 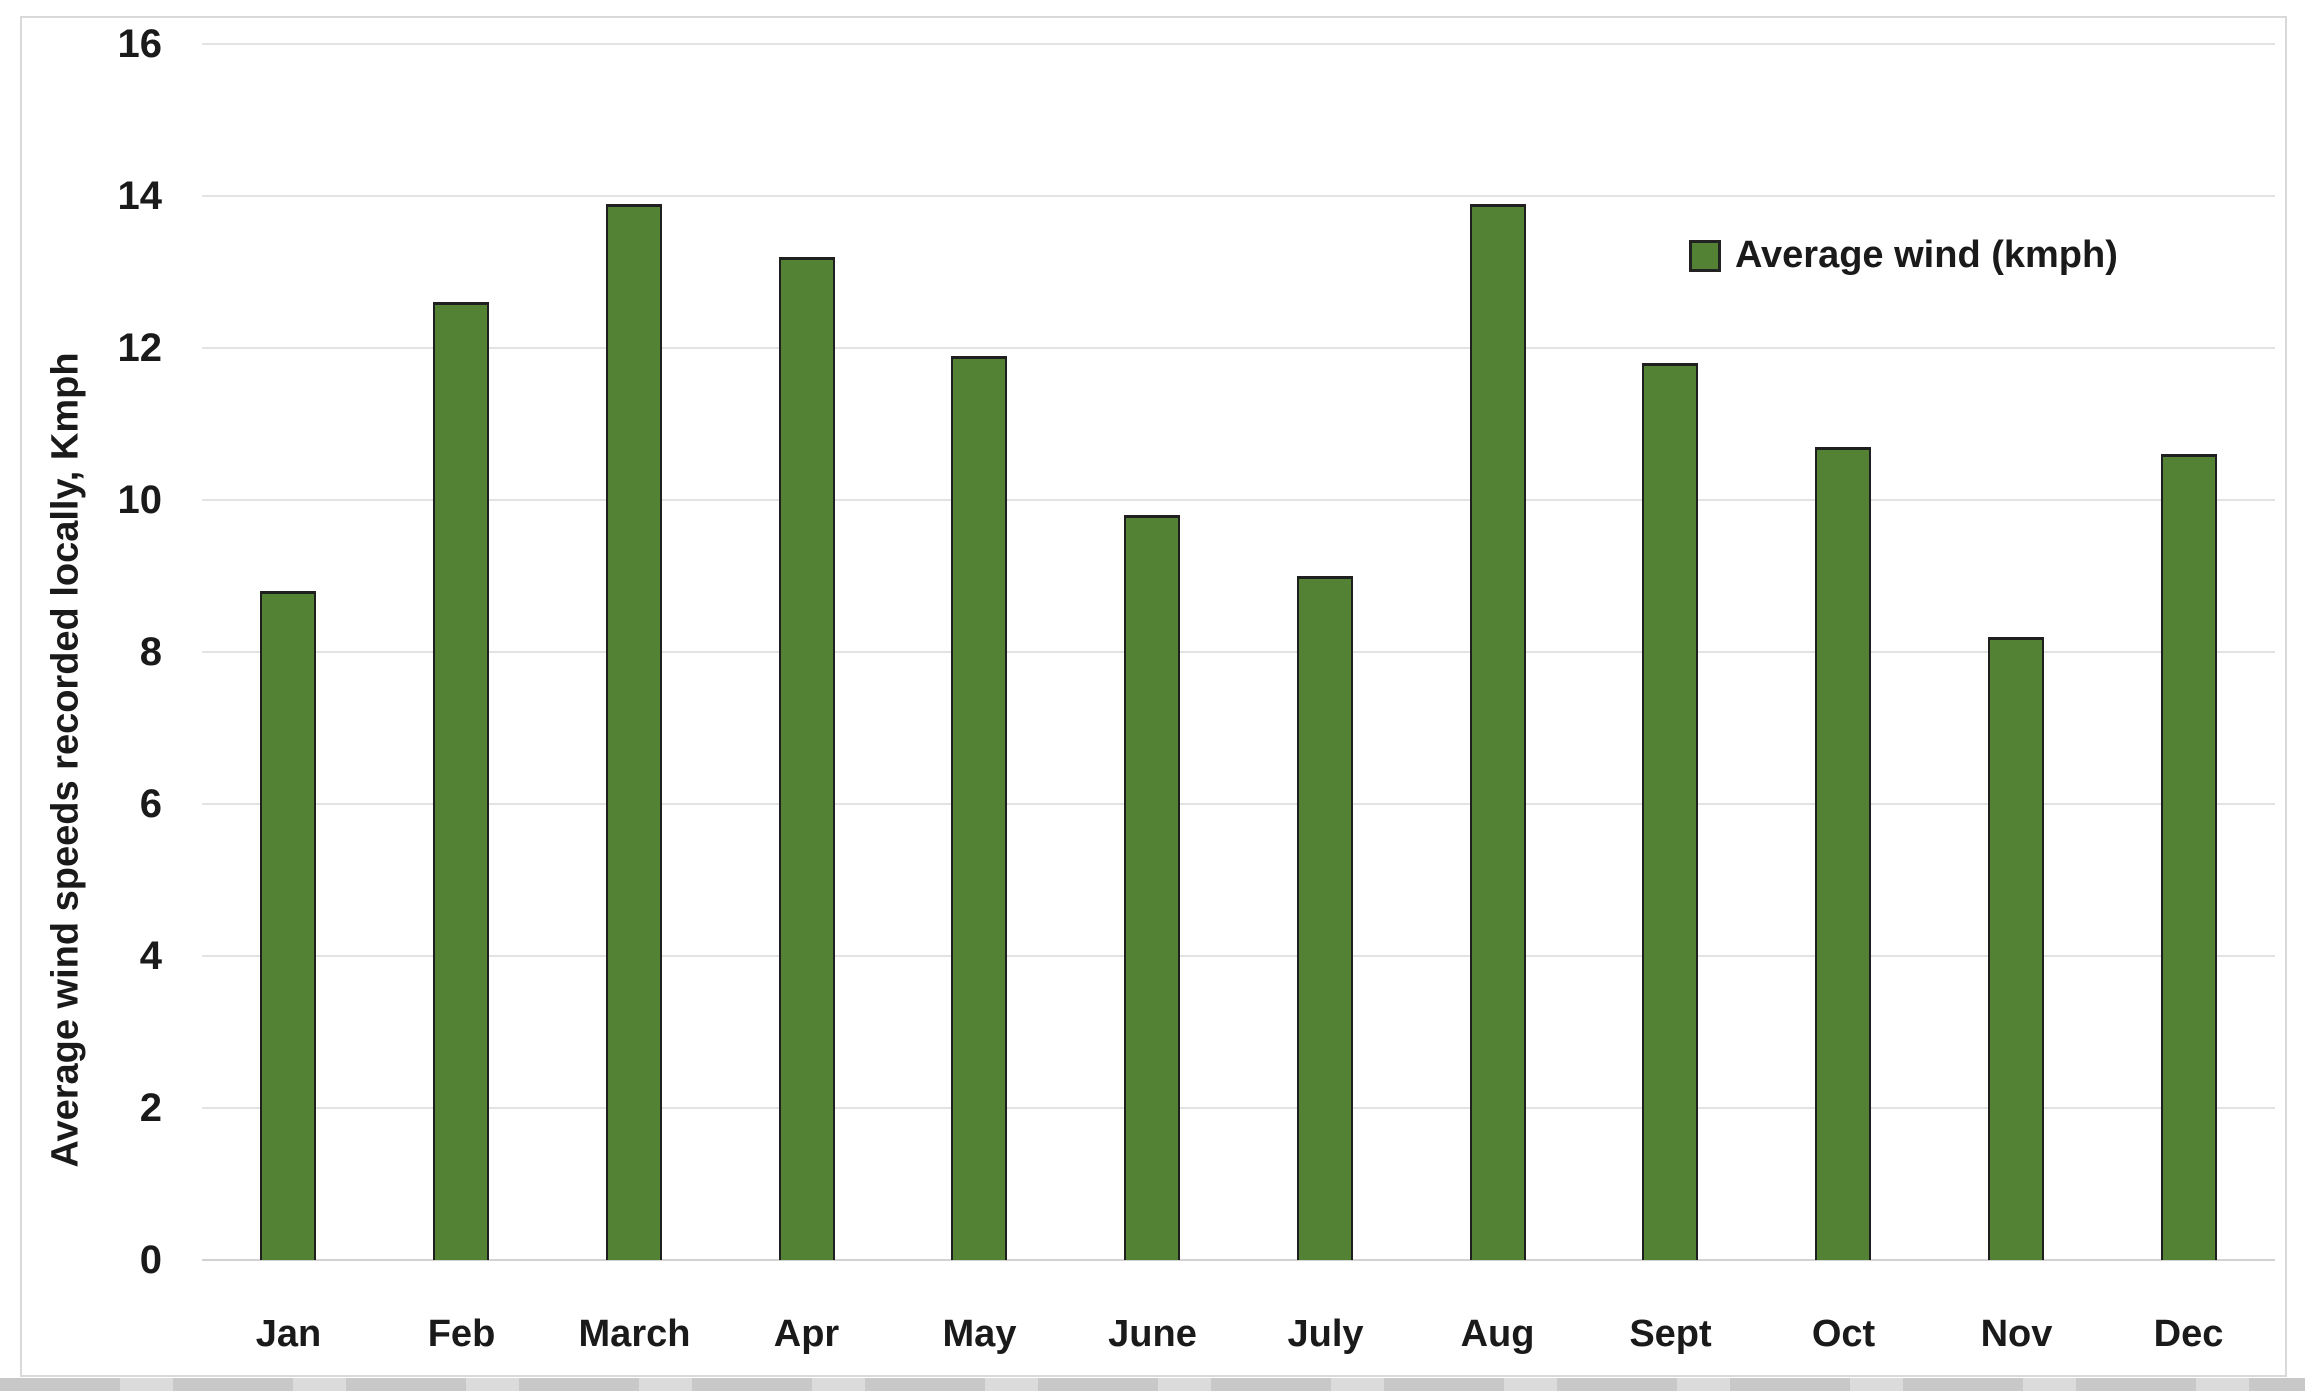 What do you see at coordinates (1705, 255) in the screenshot?
I see `legend-swatch-icon` at bounding box center [1705, 255].